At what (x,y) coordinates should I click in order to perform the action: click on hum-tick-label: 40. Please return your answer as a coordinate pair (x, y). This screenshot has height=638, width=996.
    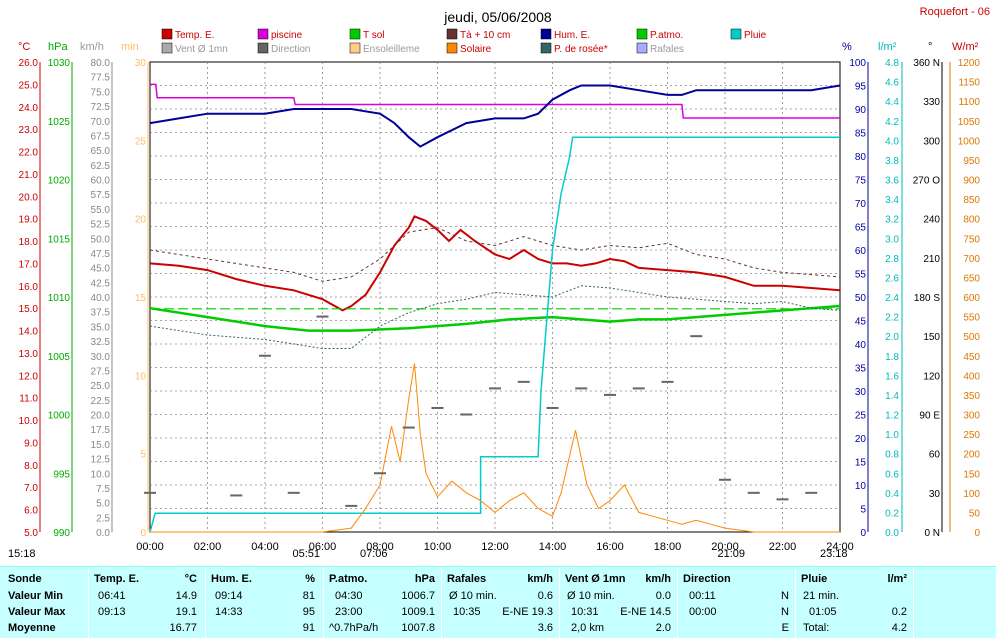
    Looking at the image, I should click on (861, 345).